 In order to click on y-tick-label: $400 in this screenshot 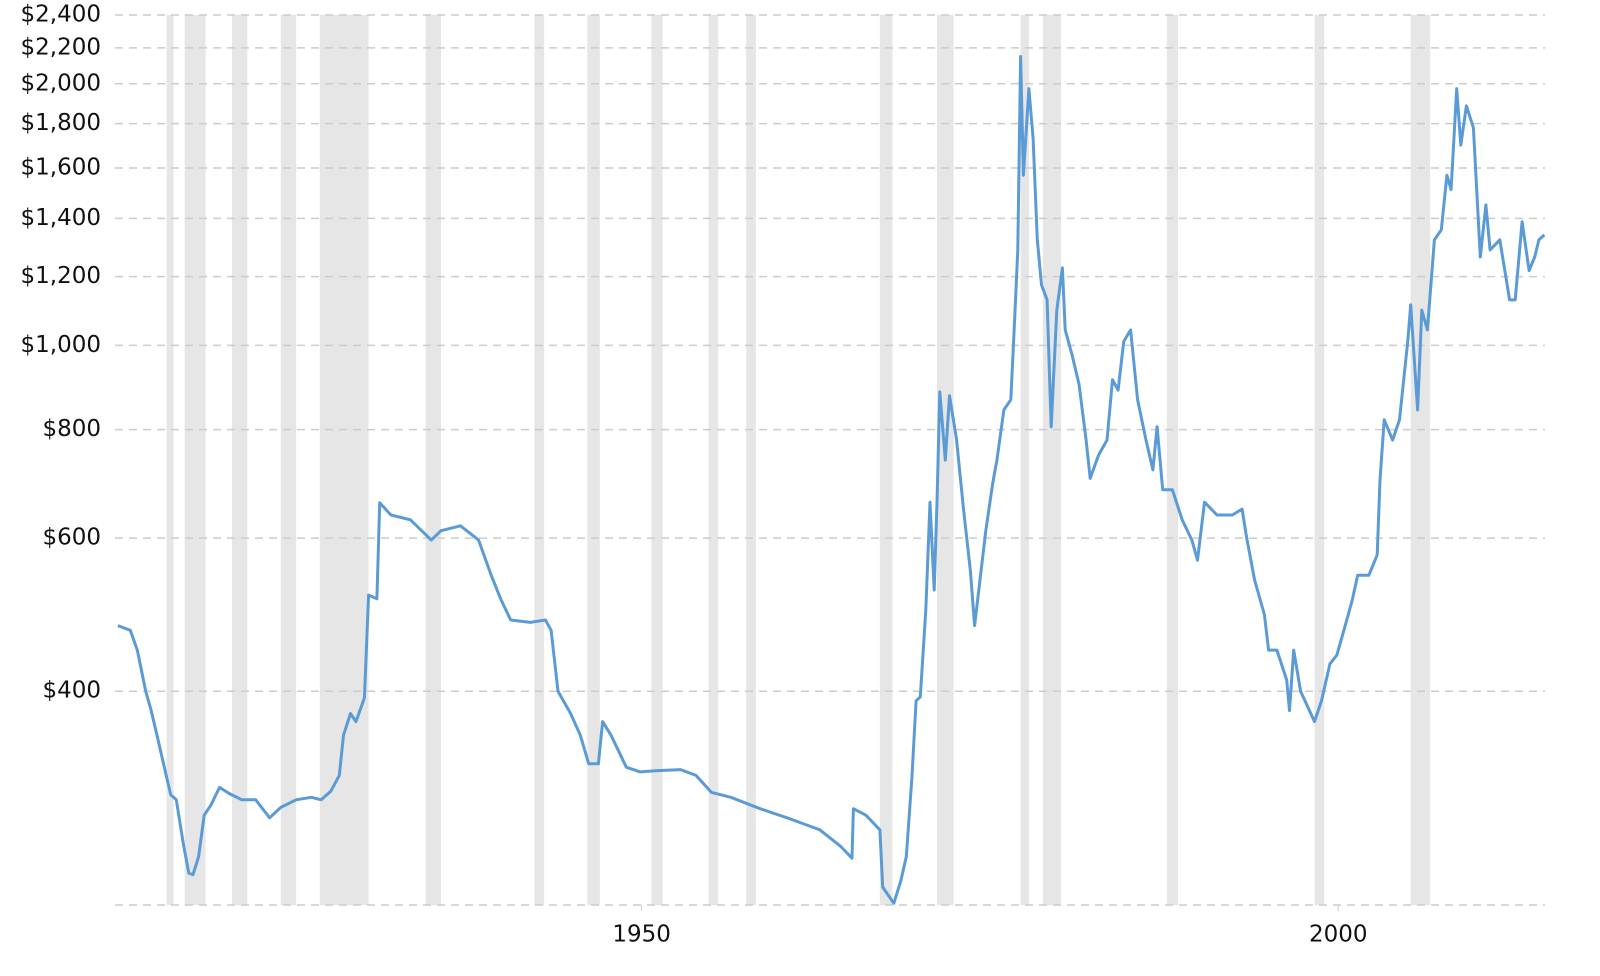, I will do `click(71, 691)`.